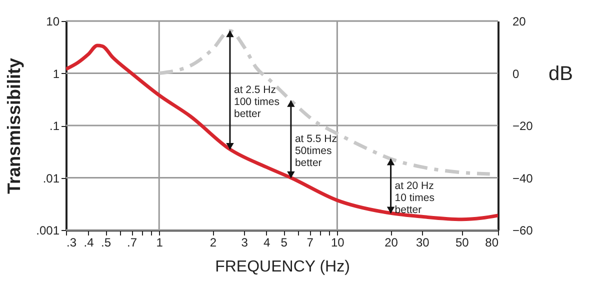 This screenshot has width=606, height=290. I want to click on x-tick-label: .5, so click(106, 243).